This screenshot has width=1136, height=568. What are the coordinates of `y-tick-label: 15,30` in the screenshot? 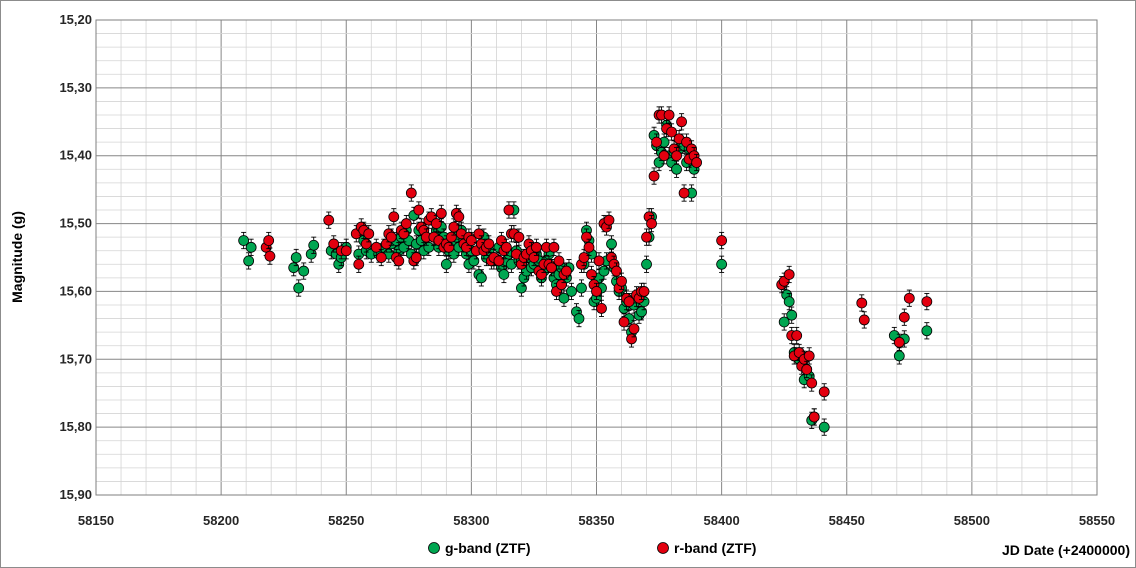 It's located at (75, 87).